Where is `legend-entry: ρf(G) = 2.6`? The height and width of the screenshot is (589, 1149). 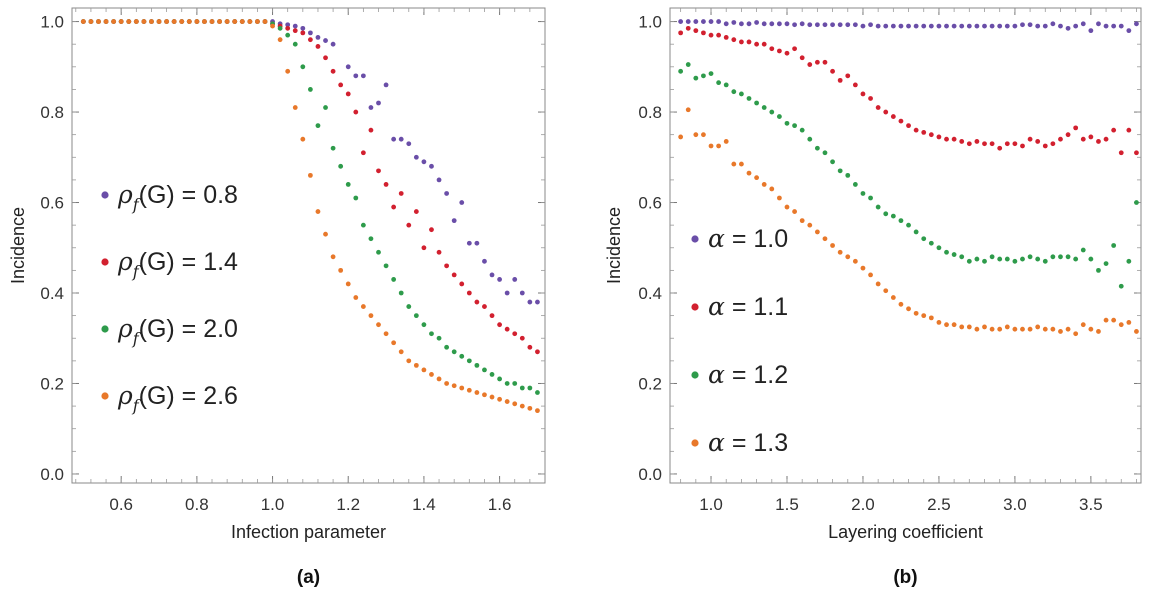 legend-entry: ρf(G) = 2.6 is located at coordinates (169, 398).